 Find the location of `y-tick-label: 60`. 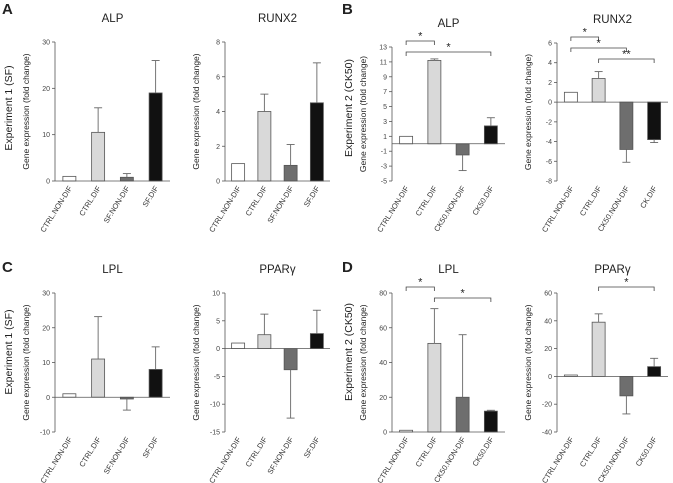

y-tick-label: 60 is located at coordinates (383, 328).